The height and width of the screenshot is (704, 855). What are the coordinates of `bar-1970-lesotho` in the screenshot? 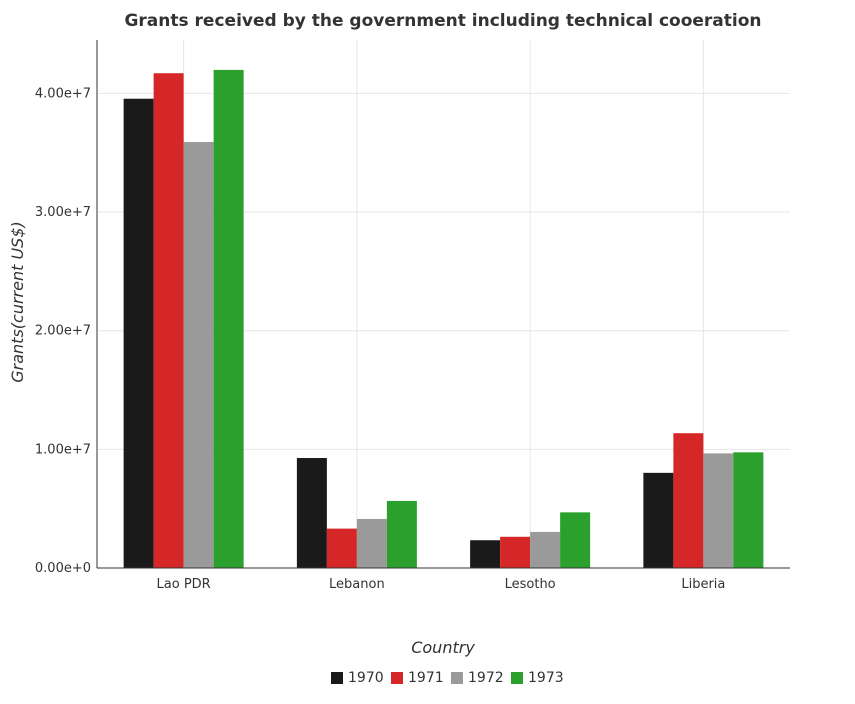 It's located at (485, 554).